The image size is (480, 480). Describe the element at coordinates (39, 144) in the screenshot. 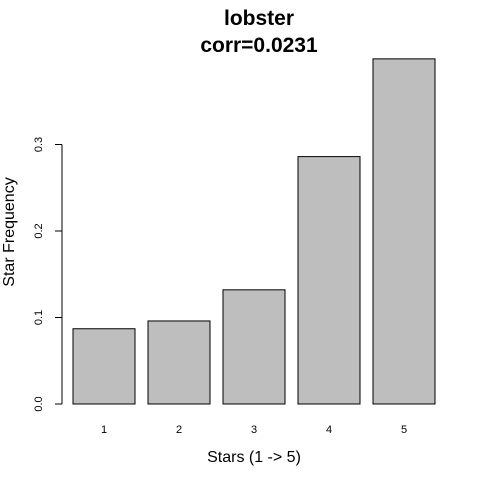

I see `y-tick-label: 0.3` at that location.